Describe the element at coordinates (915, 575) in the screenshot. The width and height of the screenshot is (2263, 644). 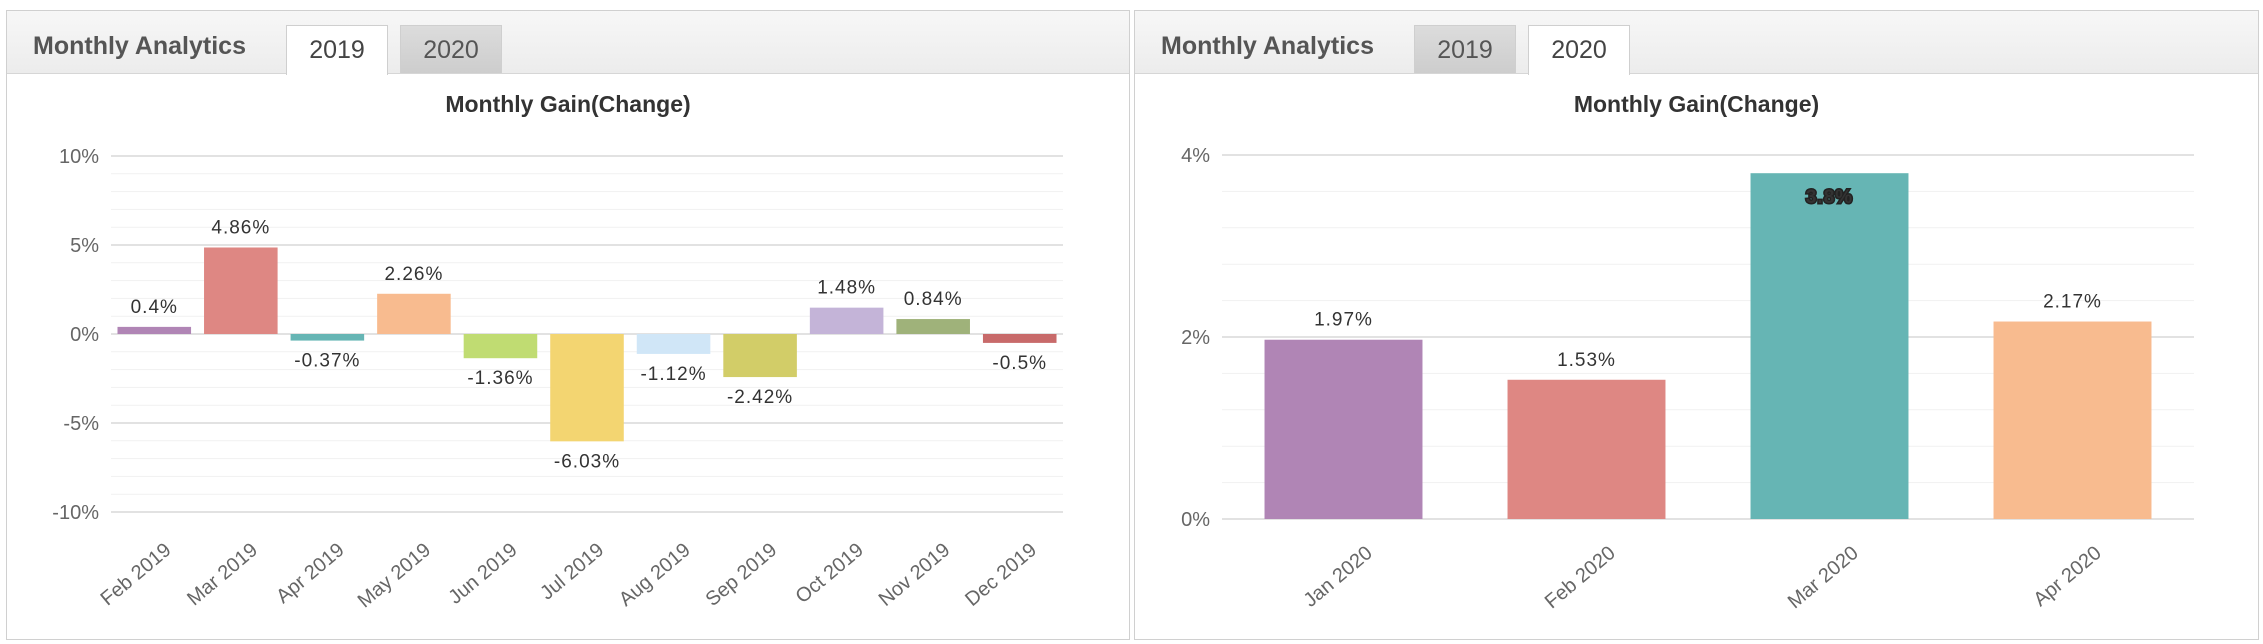
I see `x-tick-label: Nov 2019` at that location.